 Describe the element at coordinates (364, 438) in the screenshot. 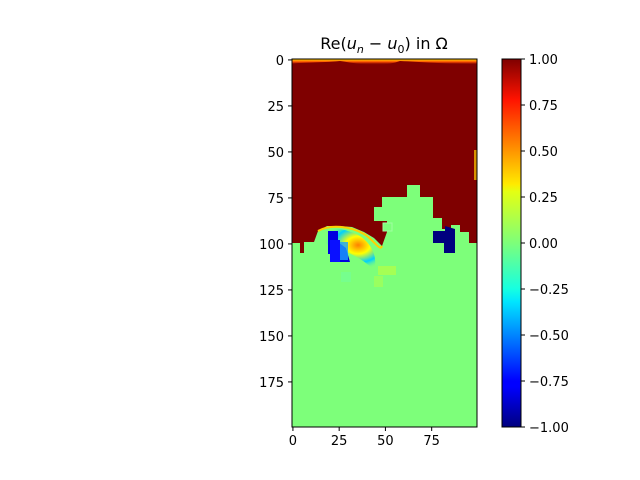

I see `x-axis: 0 25 50 75` at that location.